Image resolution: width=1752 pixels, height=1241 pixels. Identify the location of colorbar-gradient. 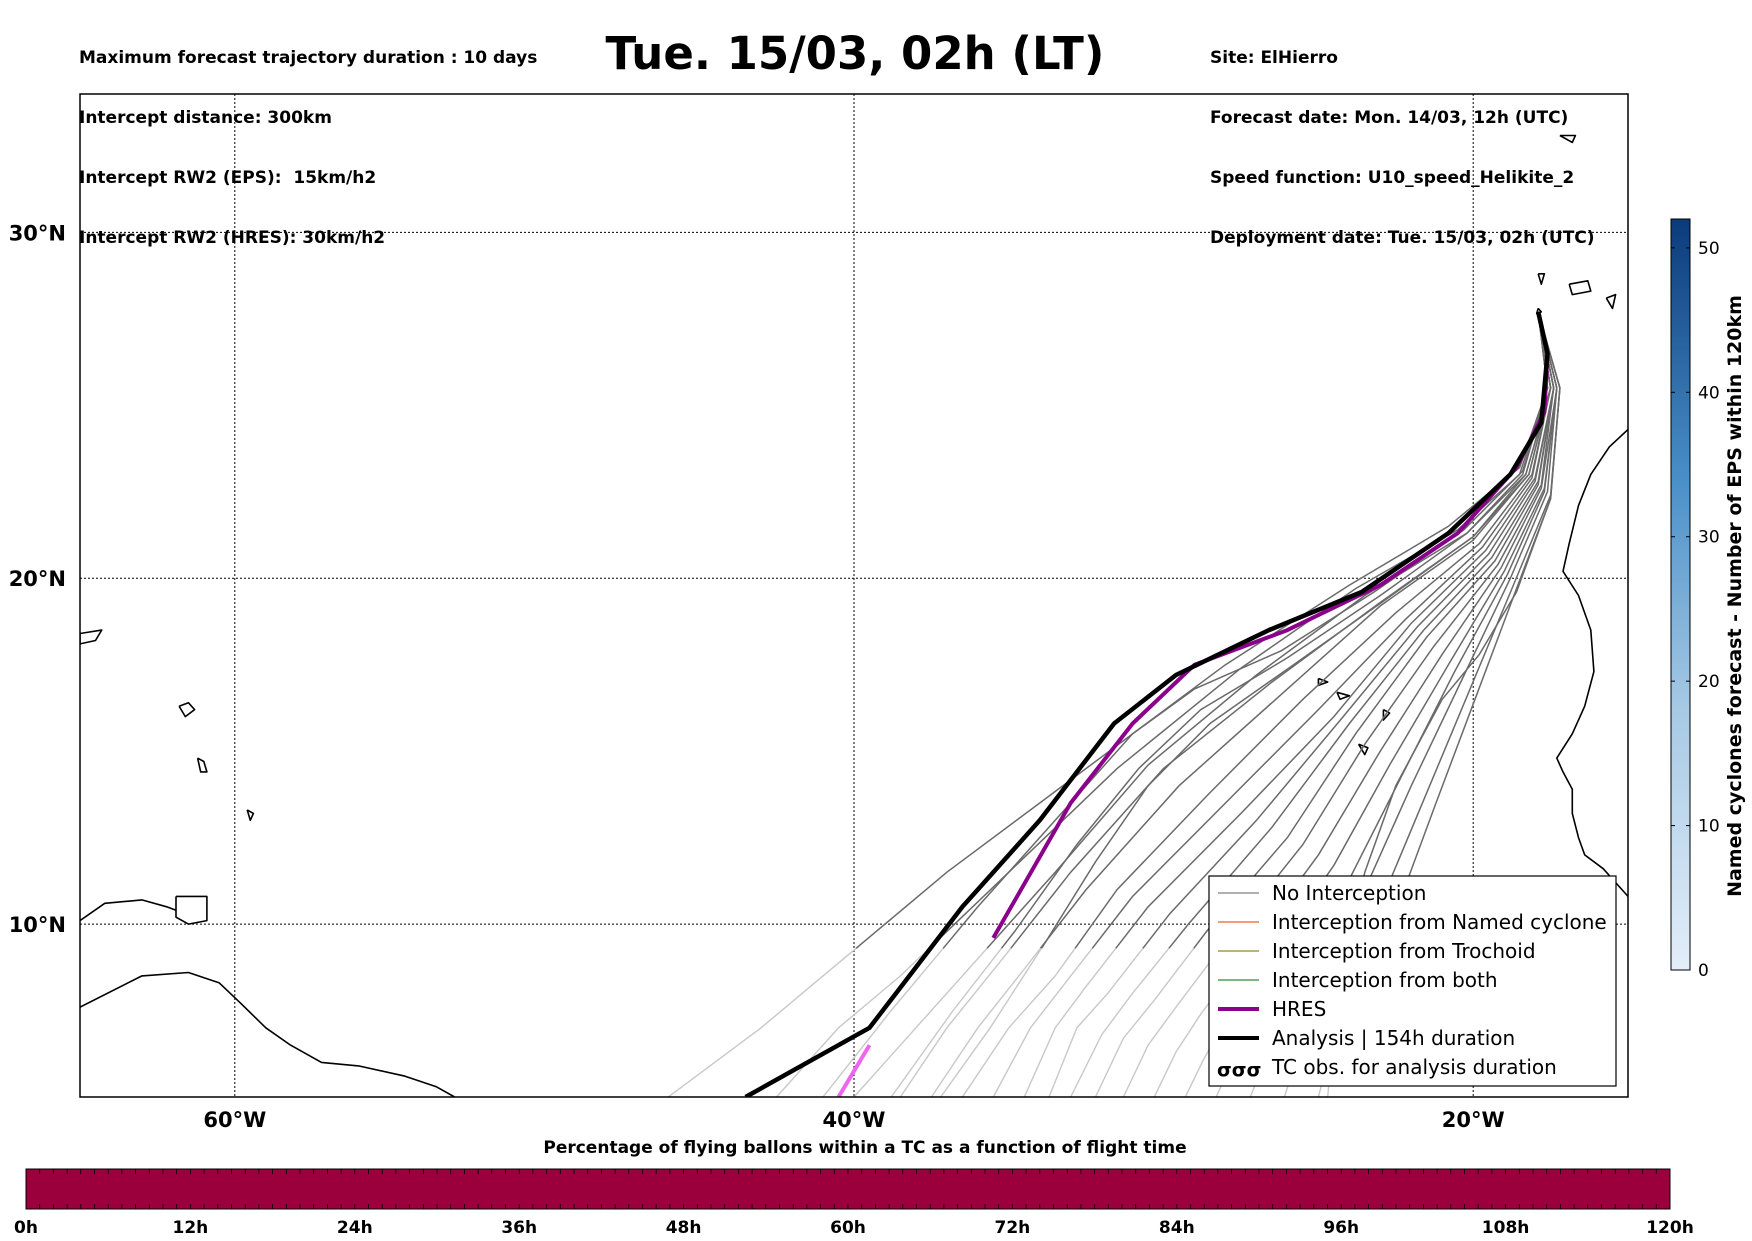
(1680, 594).